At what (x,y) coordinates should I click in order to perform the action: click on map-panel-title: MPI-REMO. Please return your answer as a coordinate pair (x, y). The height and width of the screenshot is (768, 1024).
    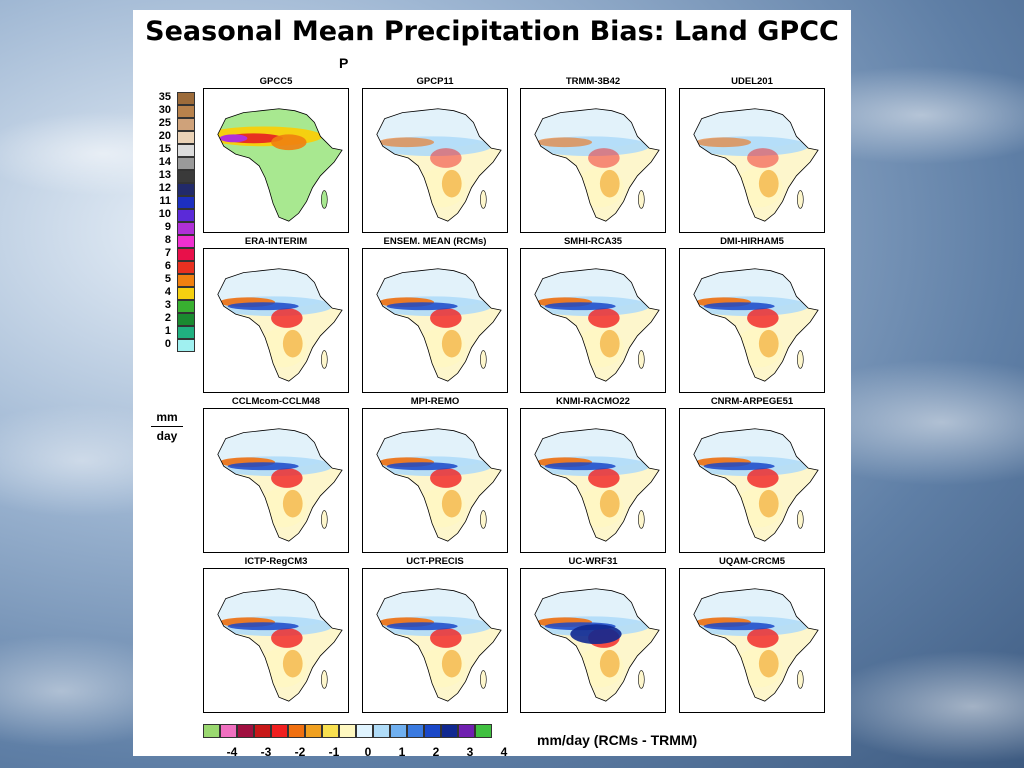
    Looking at the image, I should click on (435, 401).